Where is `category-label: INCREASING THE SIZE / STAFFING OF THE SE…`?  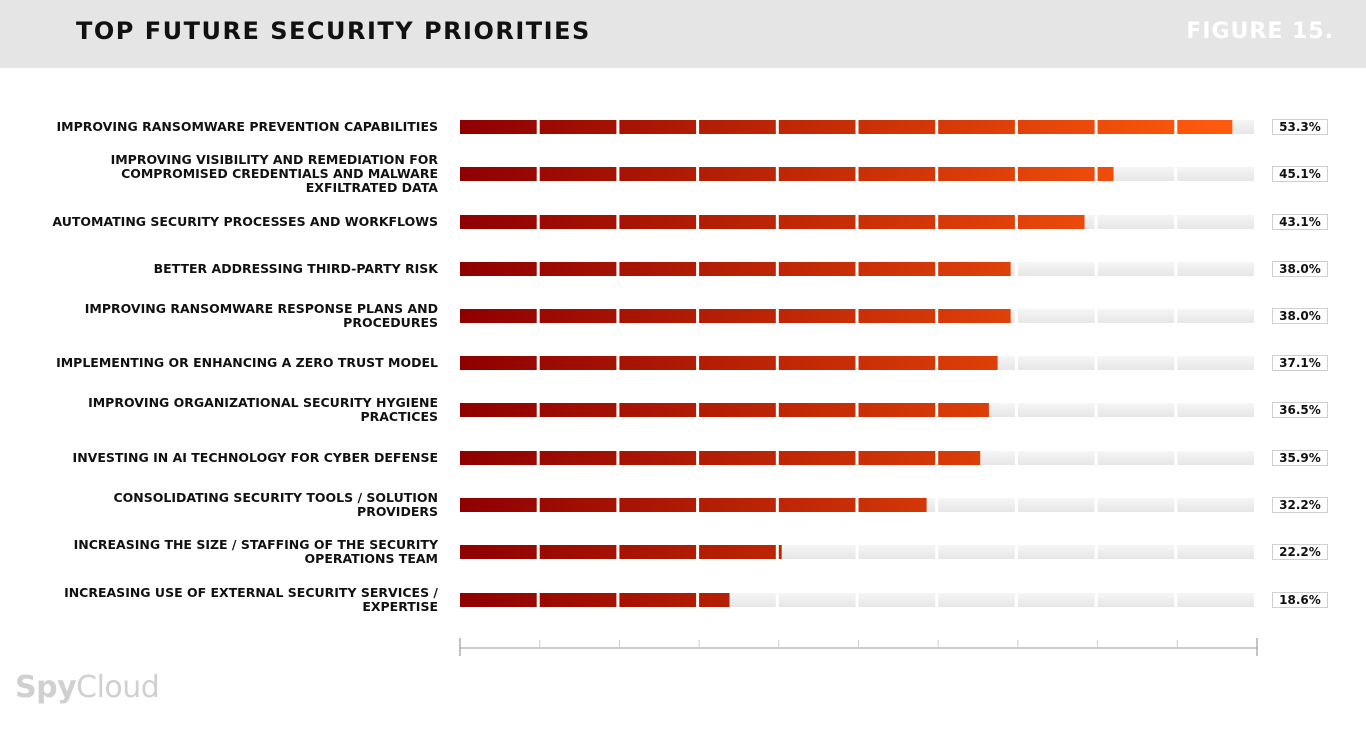 category-label: INCREASING THE SIZE / STAFFING OF THE SE… is located at coordinates (255, 551).